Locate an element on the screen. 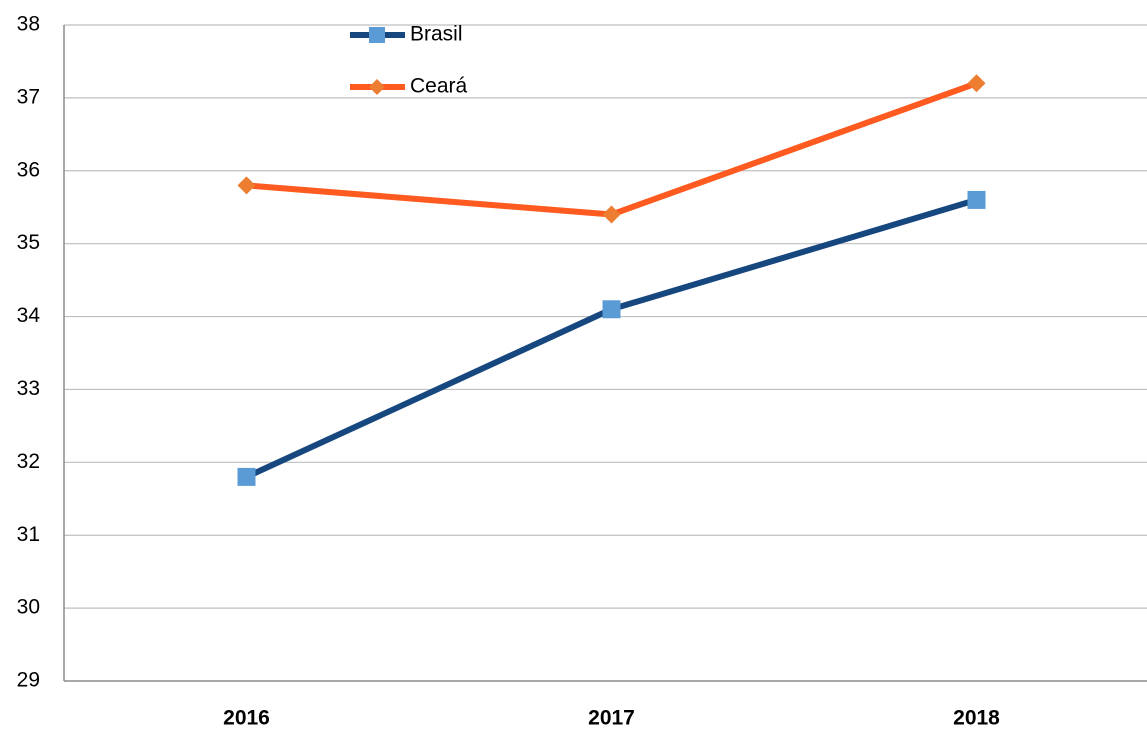 The image size is (1147, 736). y-tick-label: 35 is located at coordinates (28, 242).